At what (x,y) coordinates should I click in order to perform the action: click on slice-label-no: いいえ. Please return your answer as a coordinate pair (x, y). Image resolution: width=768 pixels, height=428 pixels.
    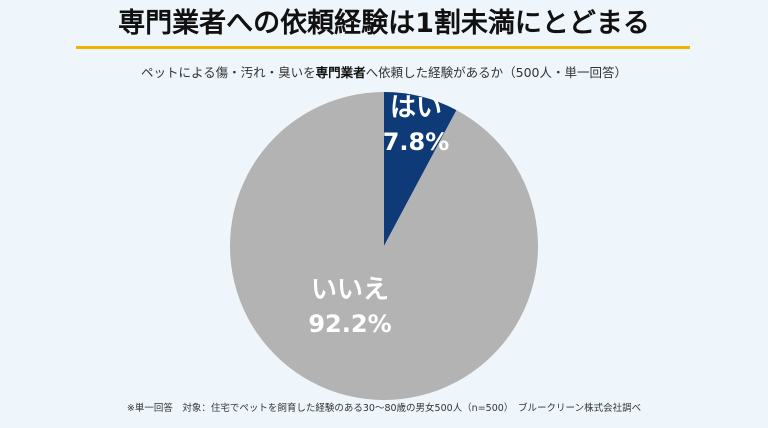
    Looking at the image, I should click on (350, 290).